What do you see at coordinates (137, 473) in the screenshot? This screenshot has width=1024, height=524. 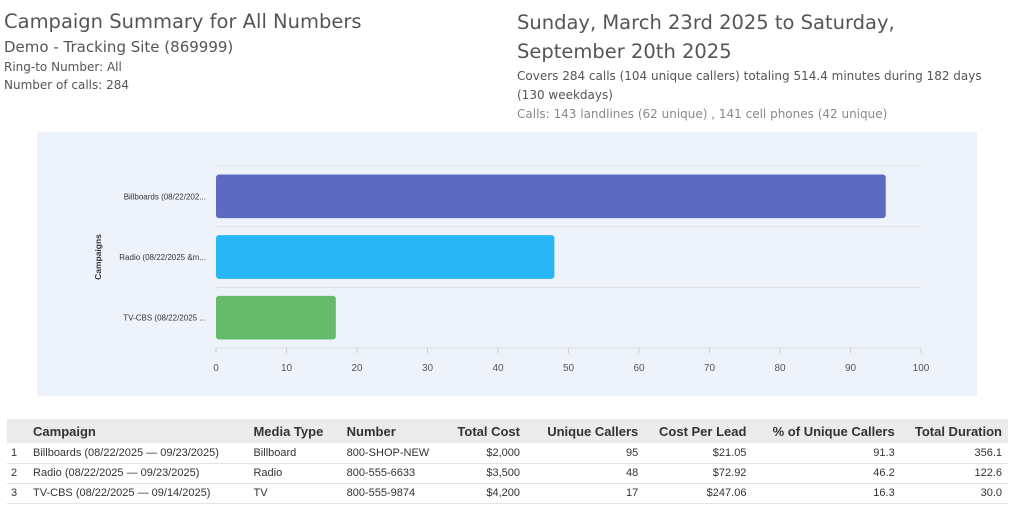 I see `cell-campaign: Radio (08/22/2025 — 09/23/2025)` at bounding box center [137, 473].